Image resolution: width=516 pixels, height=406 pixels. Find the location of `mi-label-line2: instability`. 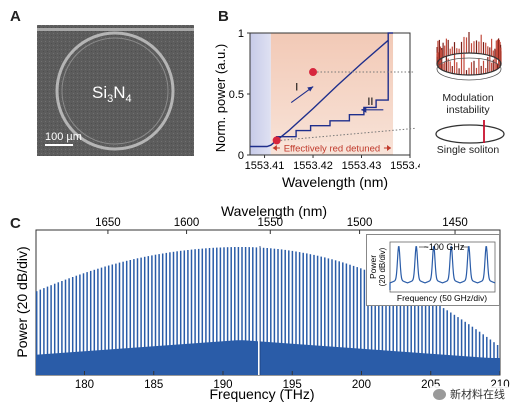

mi-label-line2: instability is located at coordinates (468, 110).